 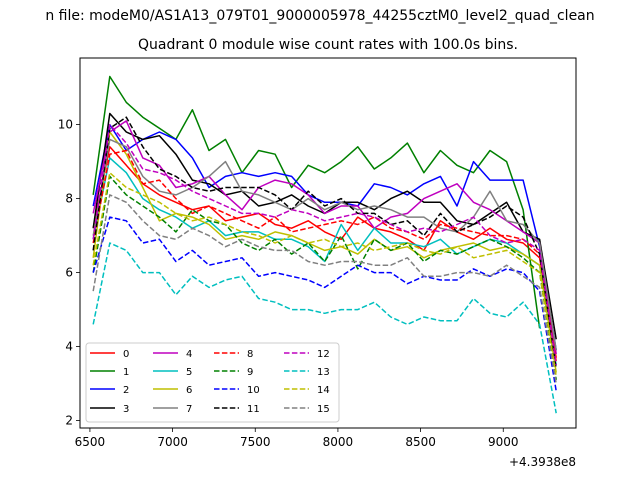 What do you see at coordinates (253, 409) in the screenshot?
I see `legend-label: 11` at bounding box center [253, 409].